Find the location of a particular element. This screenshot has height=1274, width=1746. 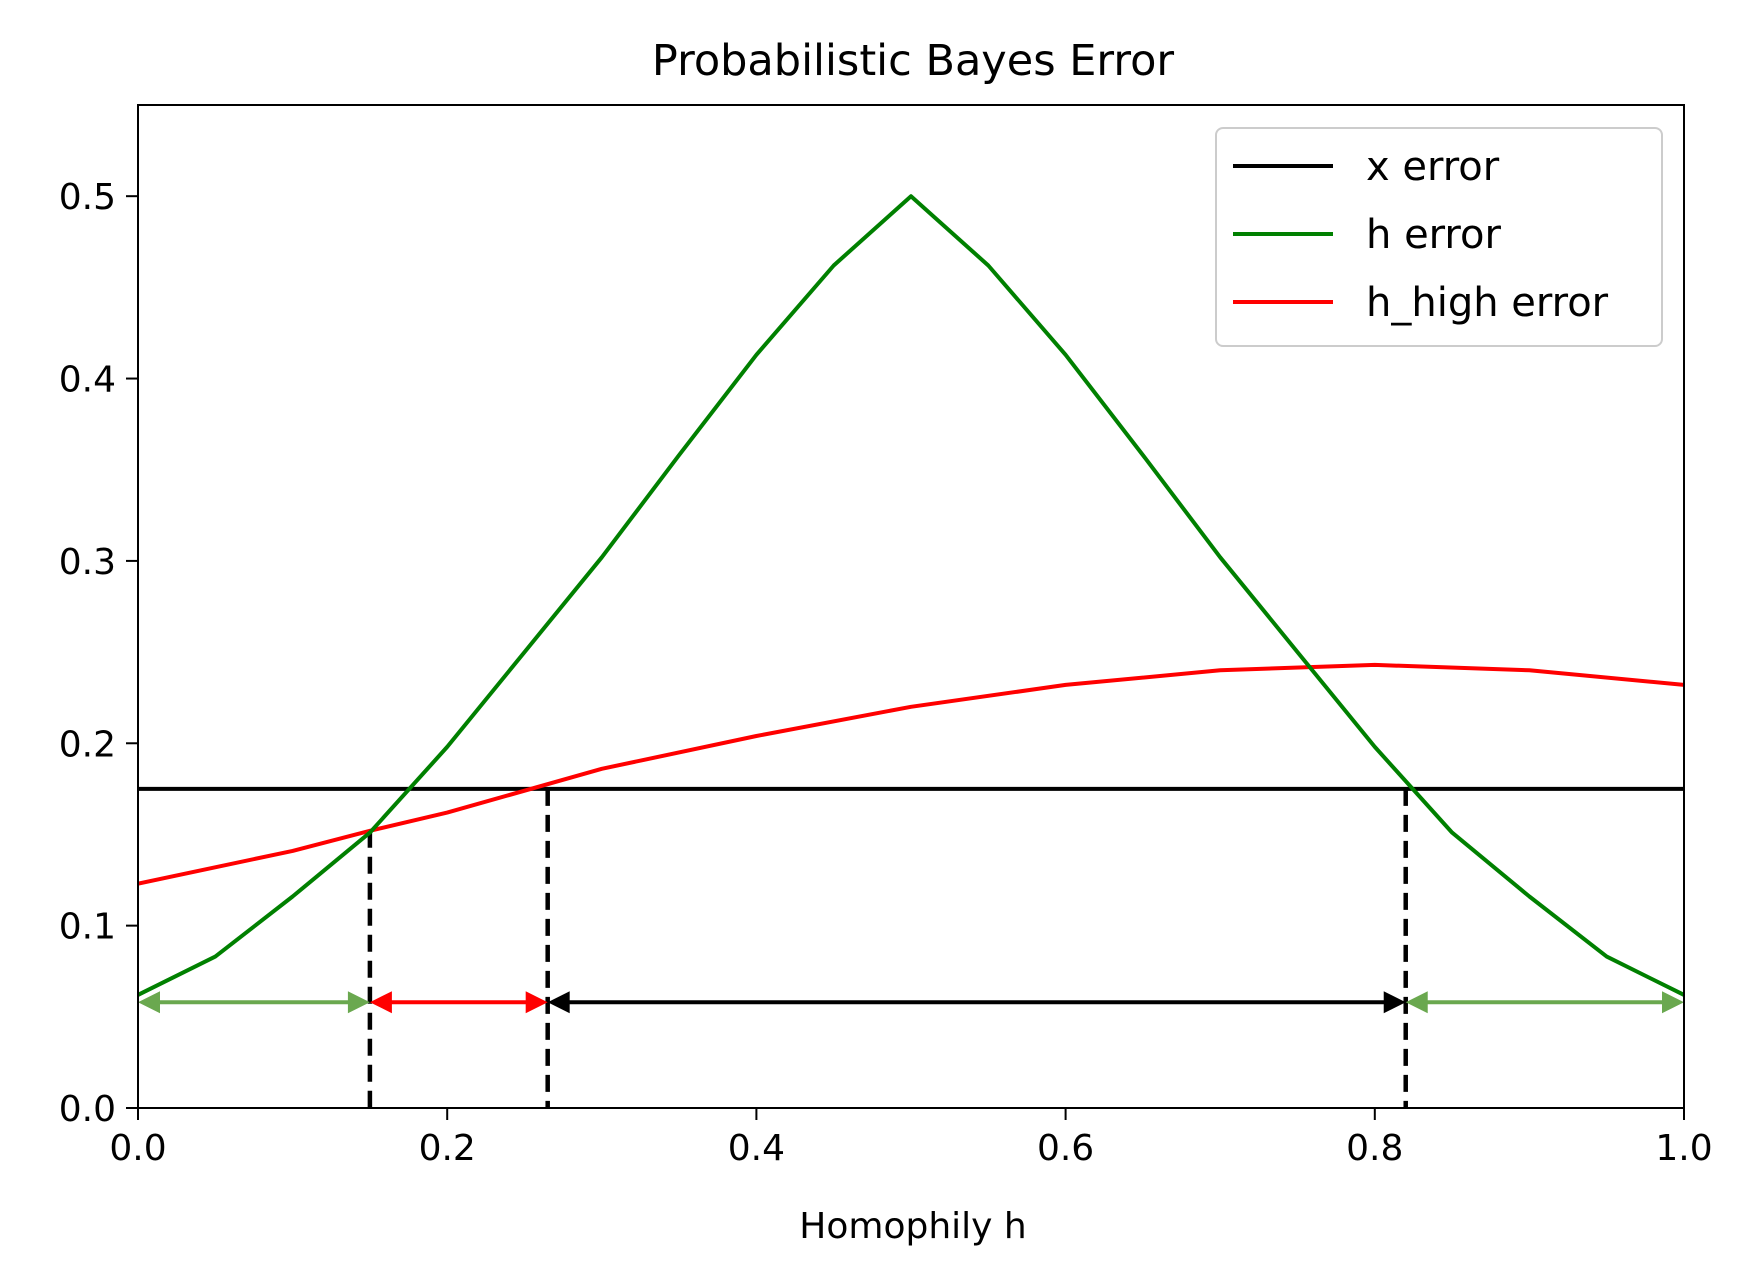

legend-entry-label: h_high error is located at coordinates (1487, 303).